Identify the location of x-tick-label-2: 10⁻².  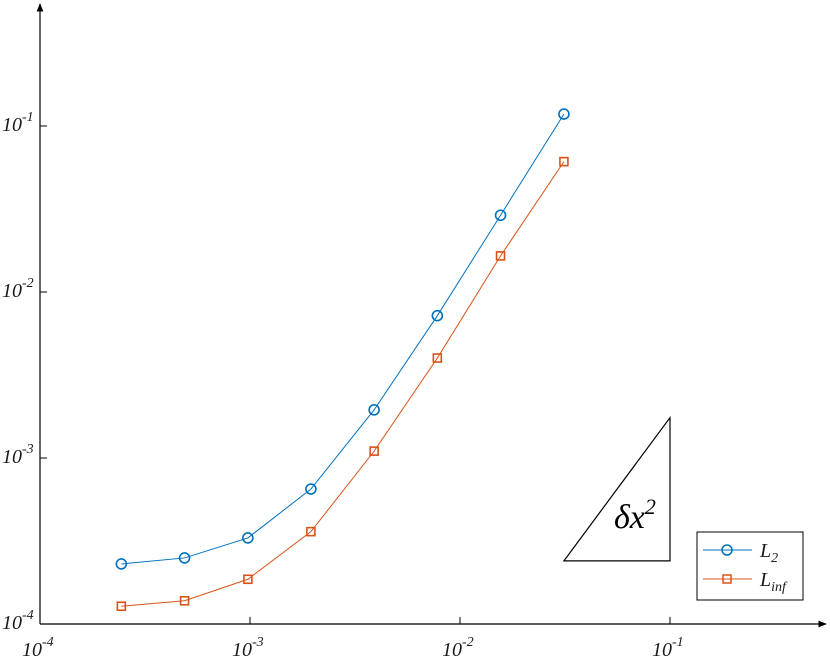
(458, 647).